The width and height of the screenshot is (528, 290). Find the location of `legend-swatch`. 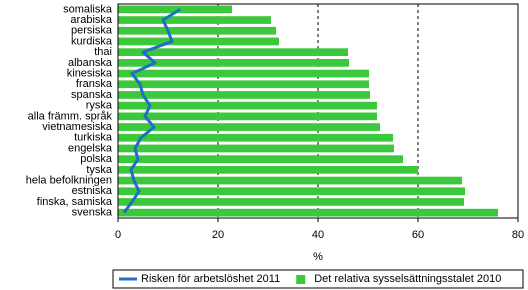

legend-swatch is located at coordinates (301, 279).